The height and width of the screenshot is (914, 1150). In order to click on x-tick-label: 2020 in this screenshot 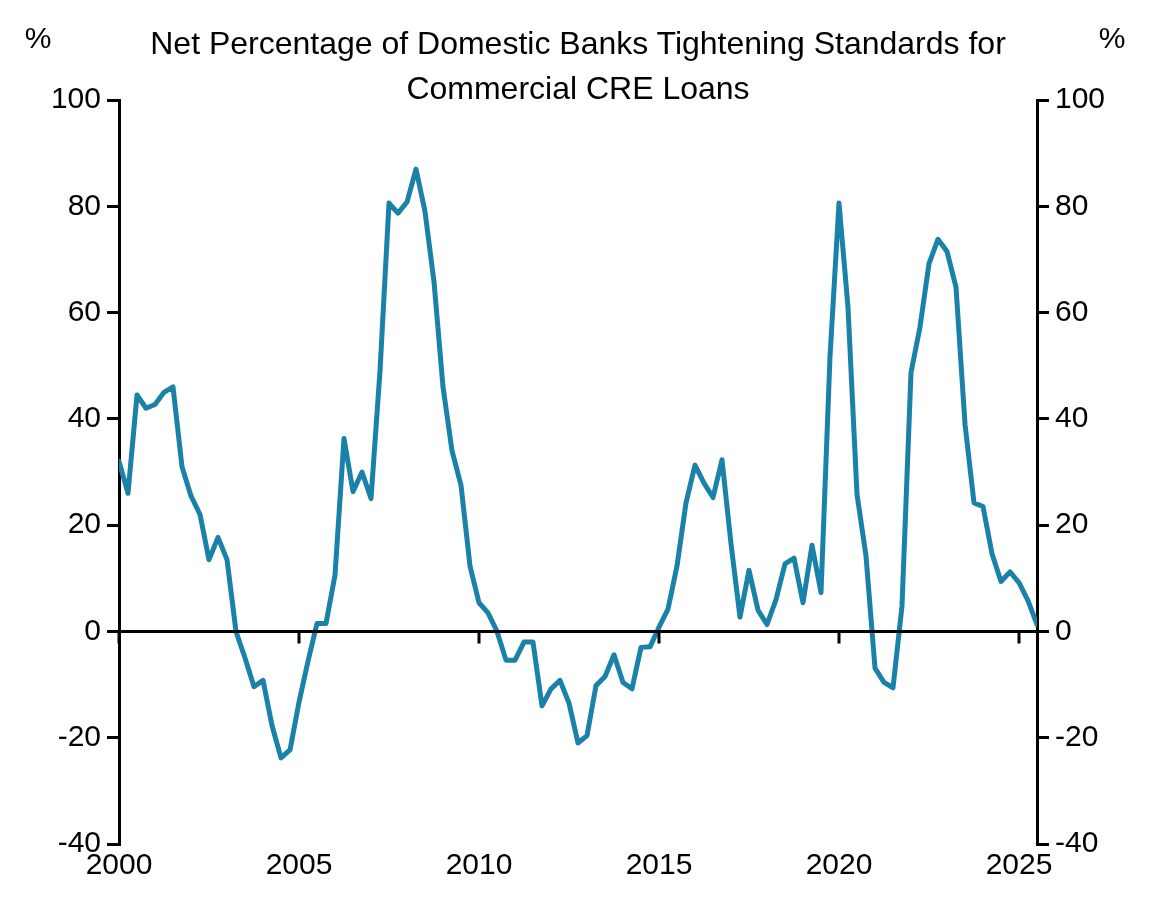, I will do `click(839, 864)`.